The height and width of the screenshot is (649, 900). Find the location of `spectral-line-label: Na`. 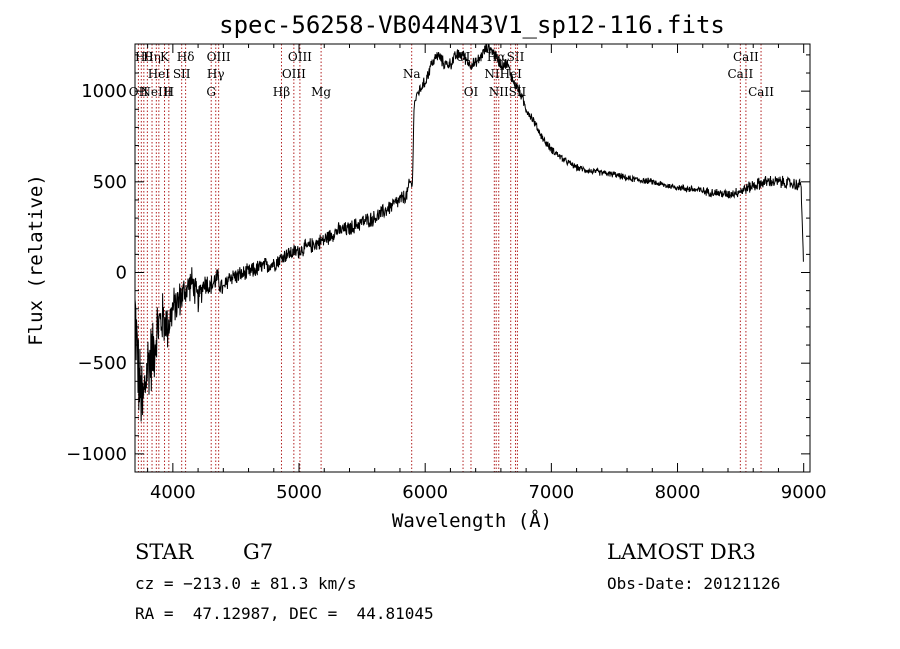

spectral-line-label: Na is located at coordinates (412, 74).